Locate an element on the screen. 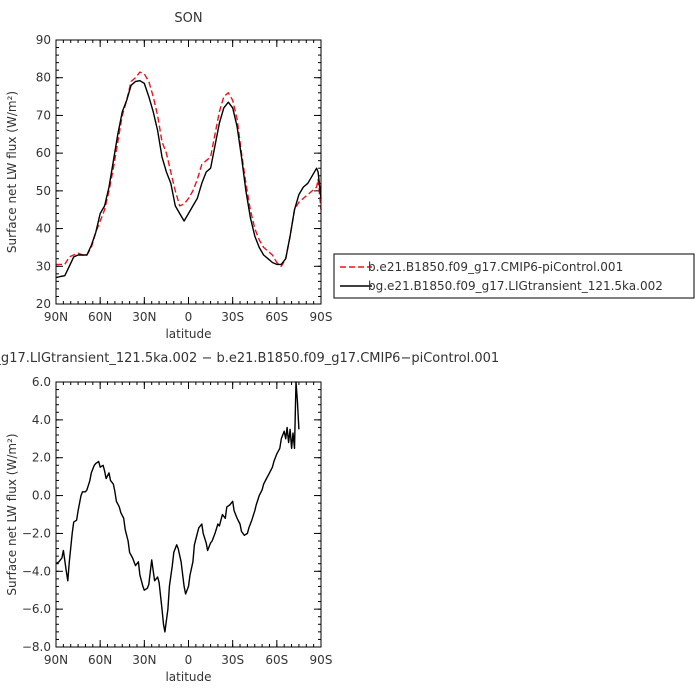 The width and height of the screenshot is (700, 700). y-tick-label: −8.0 is located at coordinates (36, 647).